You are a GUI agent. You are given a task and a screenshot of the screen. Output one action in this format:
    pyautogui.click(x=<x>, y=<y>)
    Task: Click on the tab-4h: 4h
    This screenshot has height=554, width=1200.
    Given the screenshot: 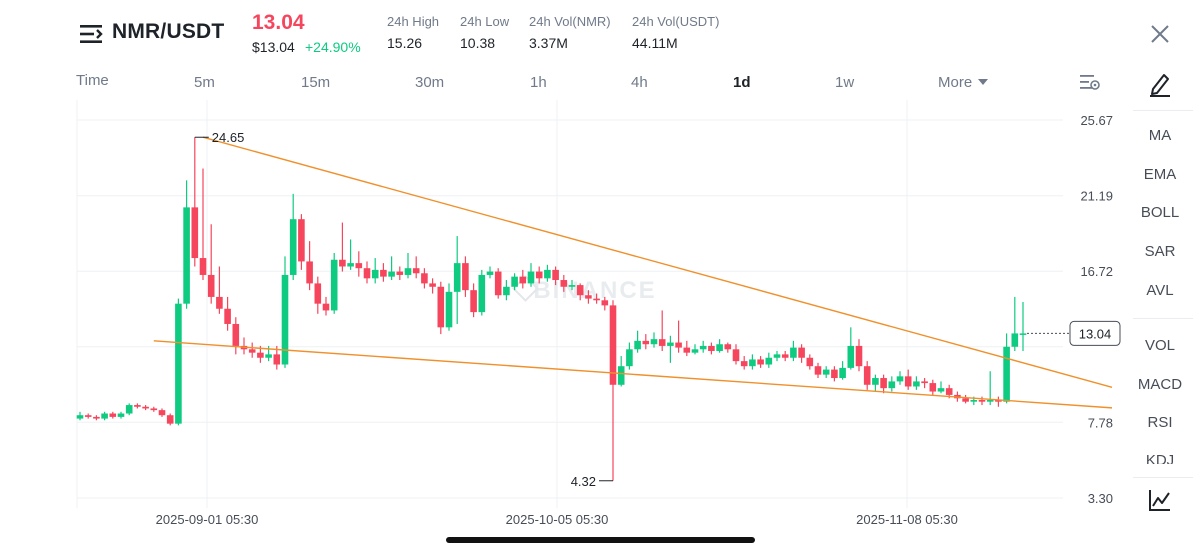 What is the action you would take?
    pyautogui.click(x=639, y=82)
    